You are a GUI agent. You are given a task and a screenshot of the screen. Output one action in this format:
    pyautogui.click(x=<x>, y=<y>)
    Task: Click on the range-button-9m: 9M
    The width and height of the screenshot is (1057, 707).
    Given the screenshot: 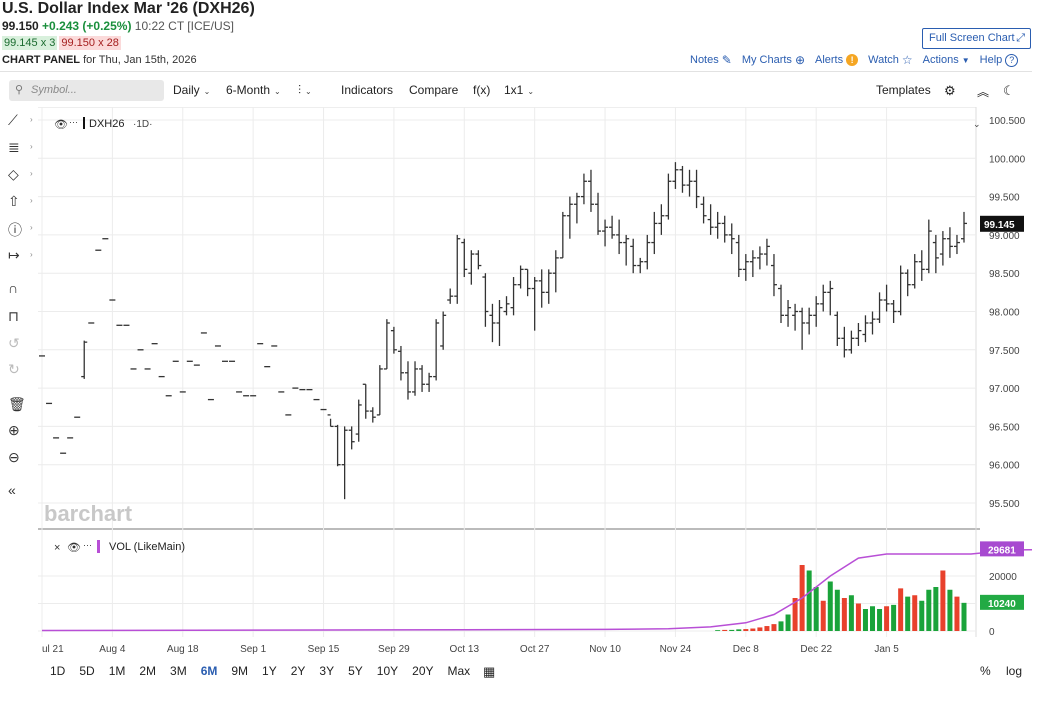 What is the action you would take?
    pyautogui.click(x=240, y=671)
    